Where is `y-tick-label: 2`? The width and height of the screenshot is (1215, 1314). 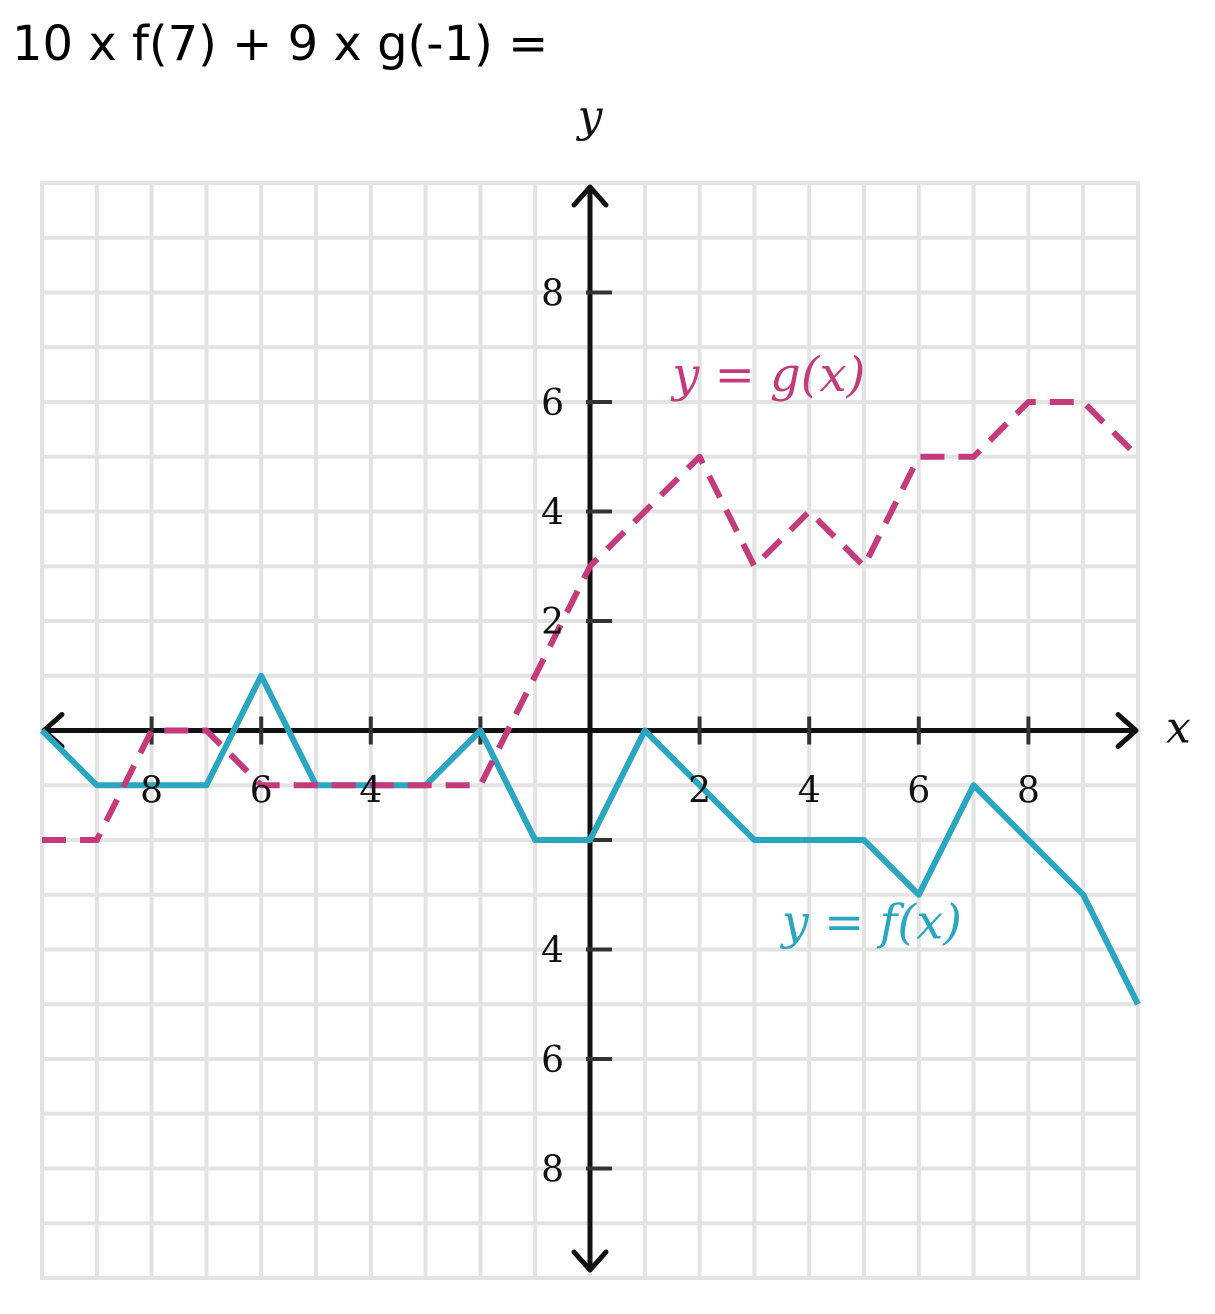 y-tick-label: 2 is located at coordinates (552, 622).